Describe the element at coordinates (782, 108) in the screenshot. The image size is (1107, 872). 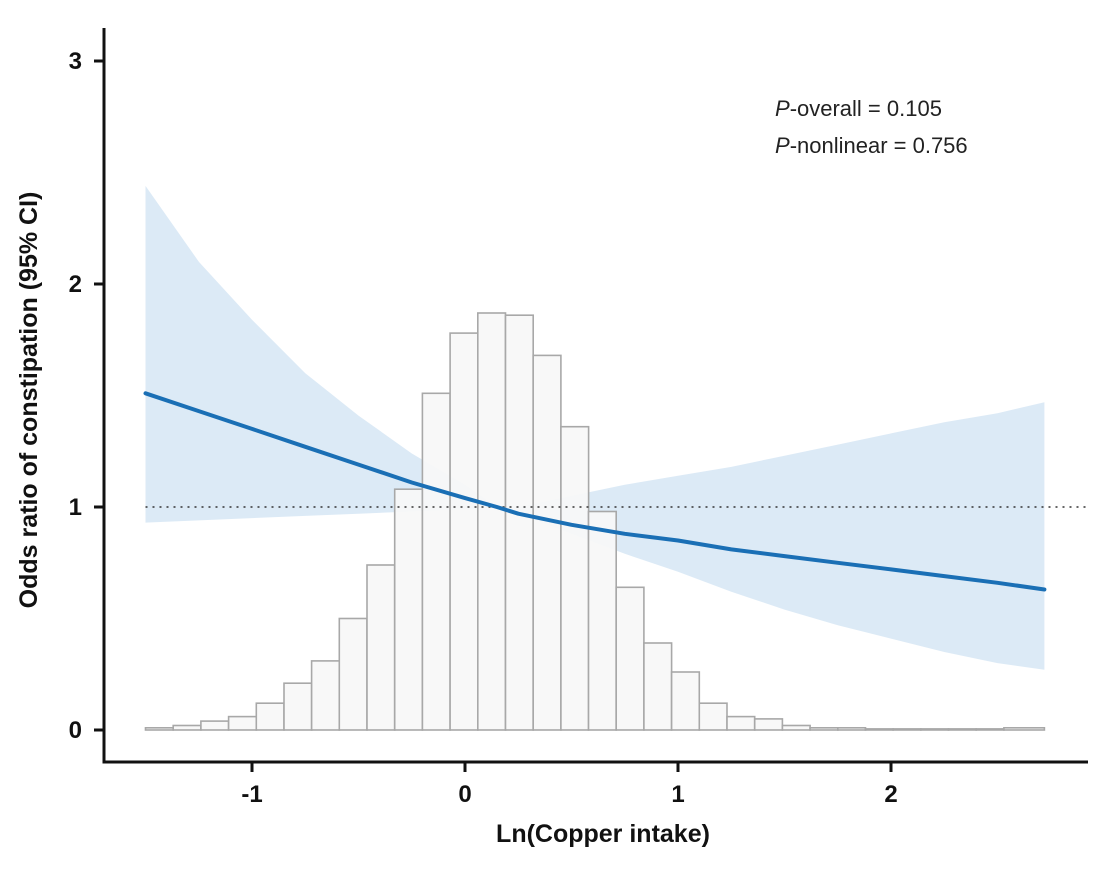
I see `p-overall-prefix: P` at that location.